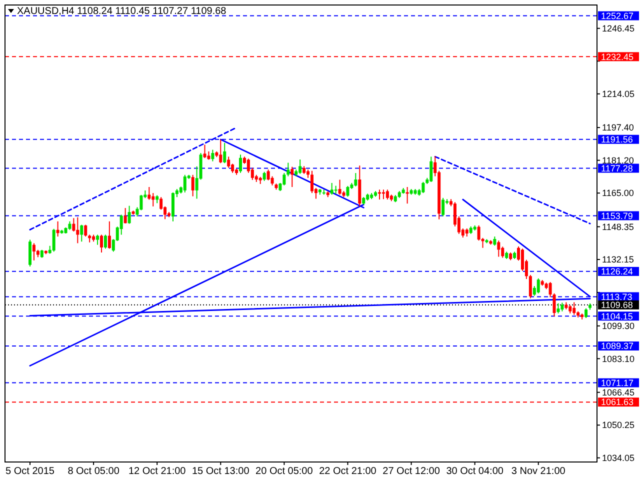  I want to click on x-tick-label: 22 Oct 21:00, so click(348, 471).